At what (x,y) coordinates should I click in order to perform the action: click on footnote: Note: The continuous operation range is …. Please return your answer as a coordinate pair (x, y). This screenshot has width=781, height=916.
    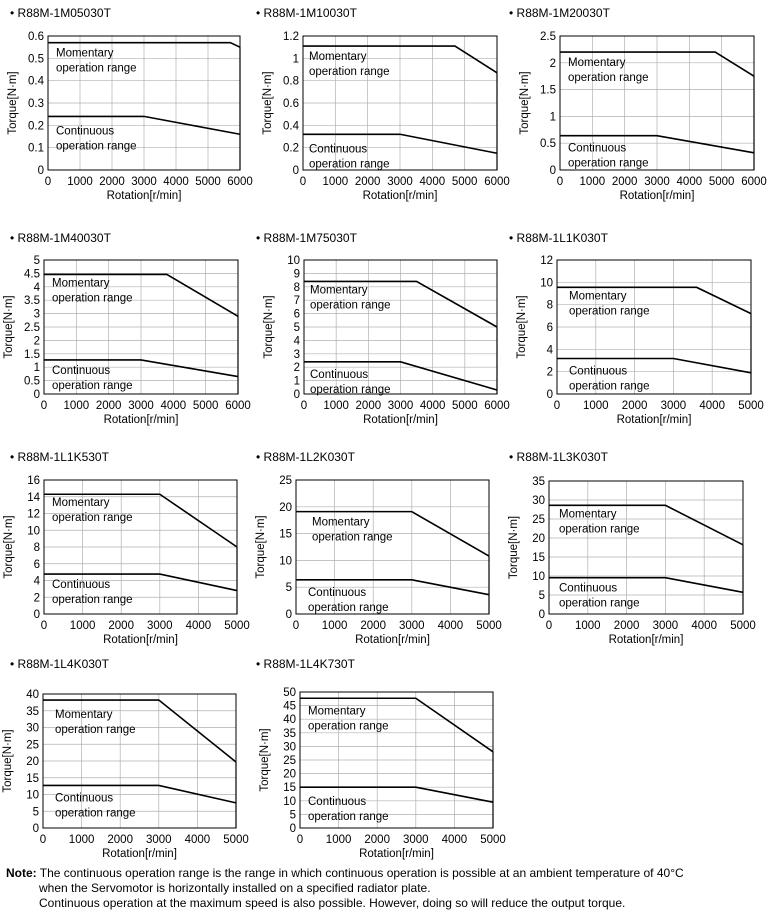
    Looking at the image, I should click on (391, 888).